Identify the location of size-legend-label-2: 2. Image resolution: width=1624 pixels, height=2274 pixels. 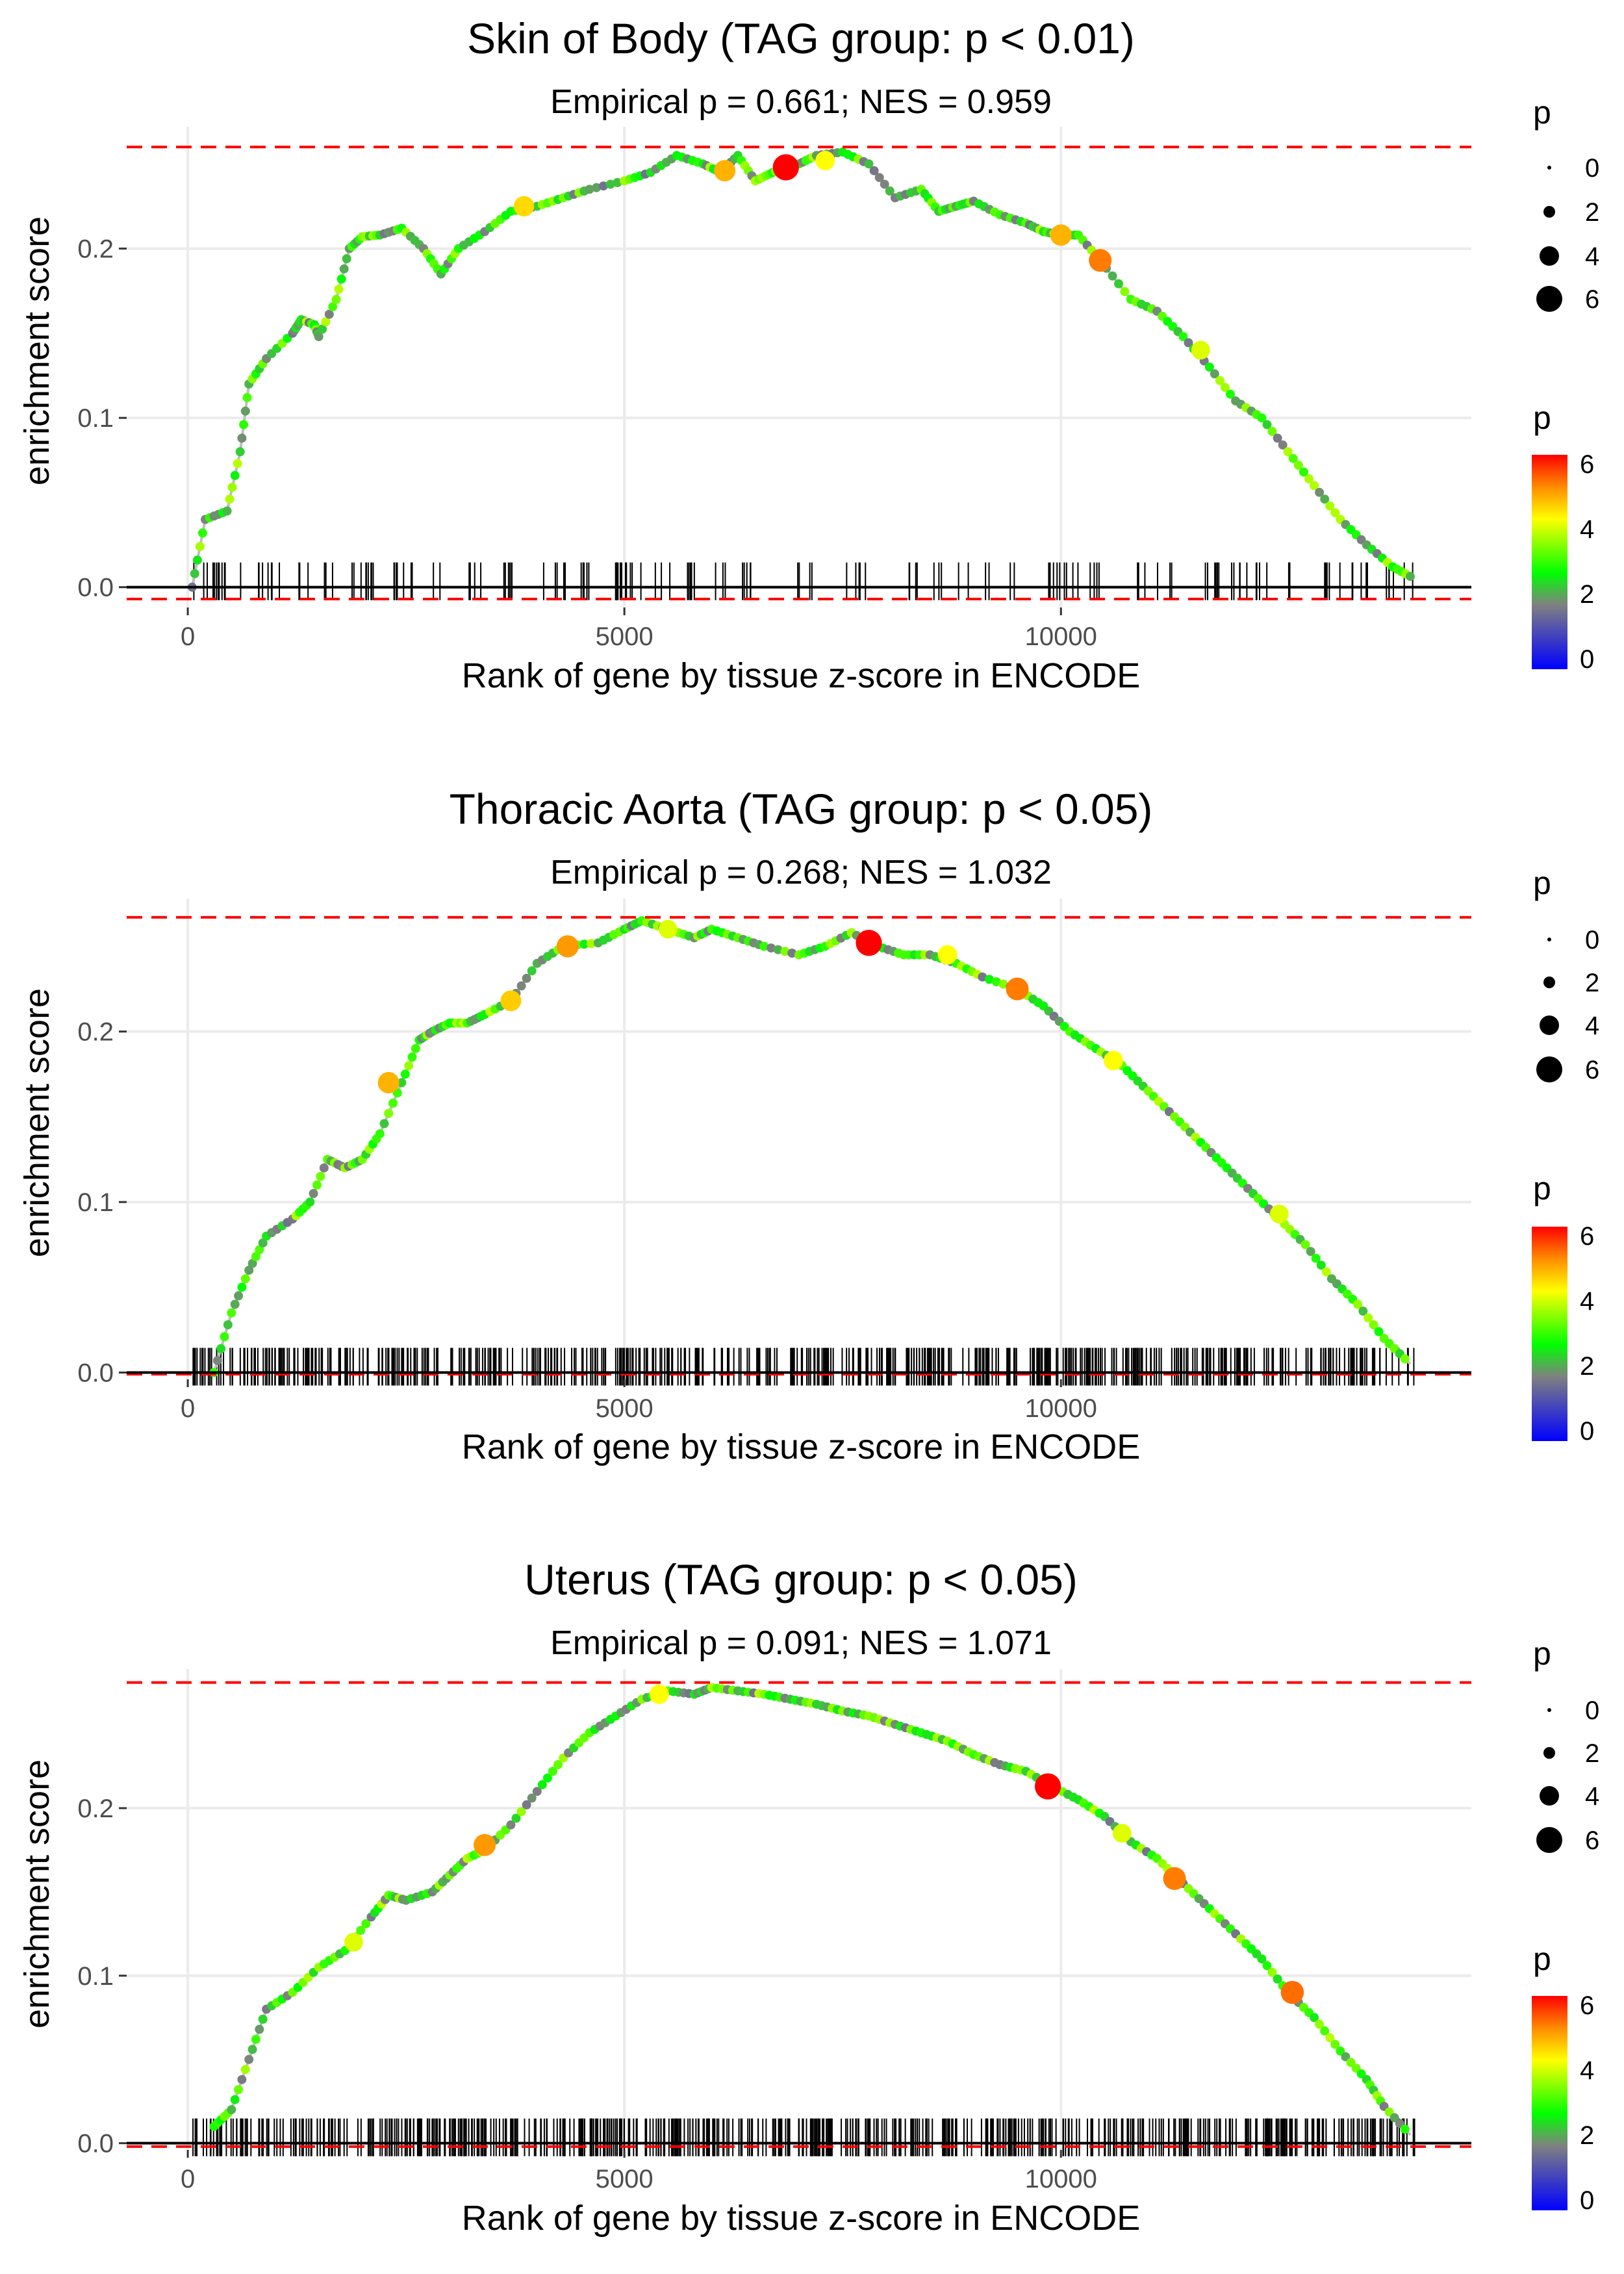
(1592, 212).